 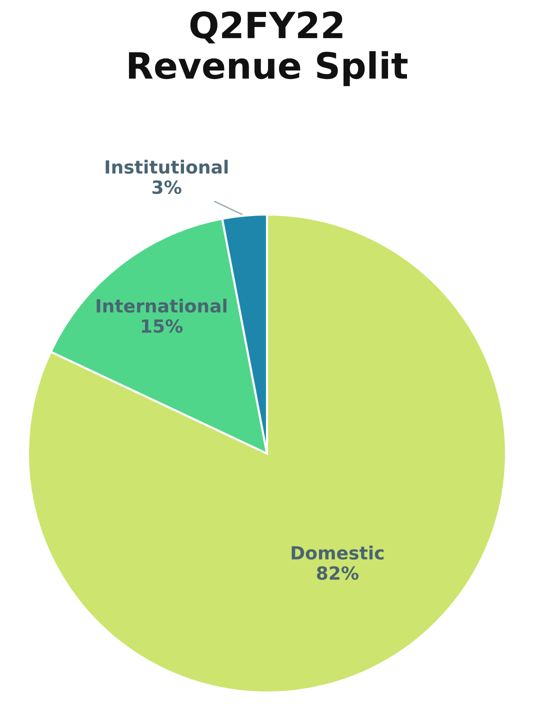 I want to click on chart-title: Q2FY22 Revenue Split, so click(x=268, y=48).